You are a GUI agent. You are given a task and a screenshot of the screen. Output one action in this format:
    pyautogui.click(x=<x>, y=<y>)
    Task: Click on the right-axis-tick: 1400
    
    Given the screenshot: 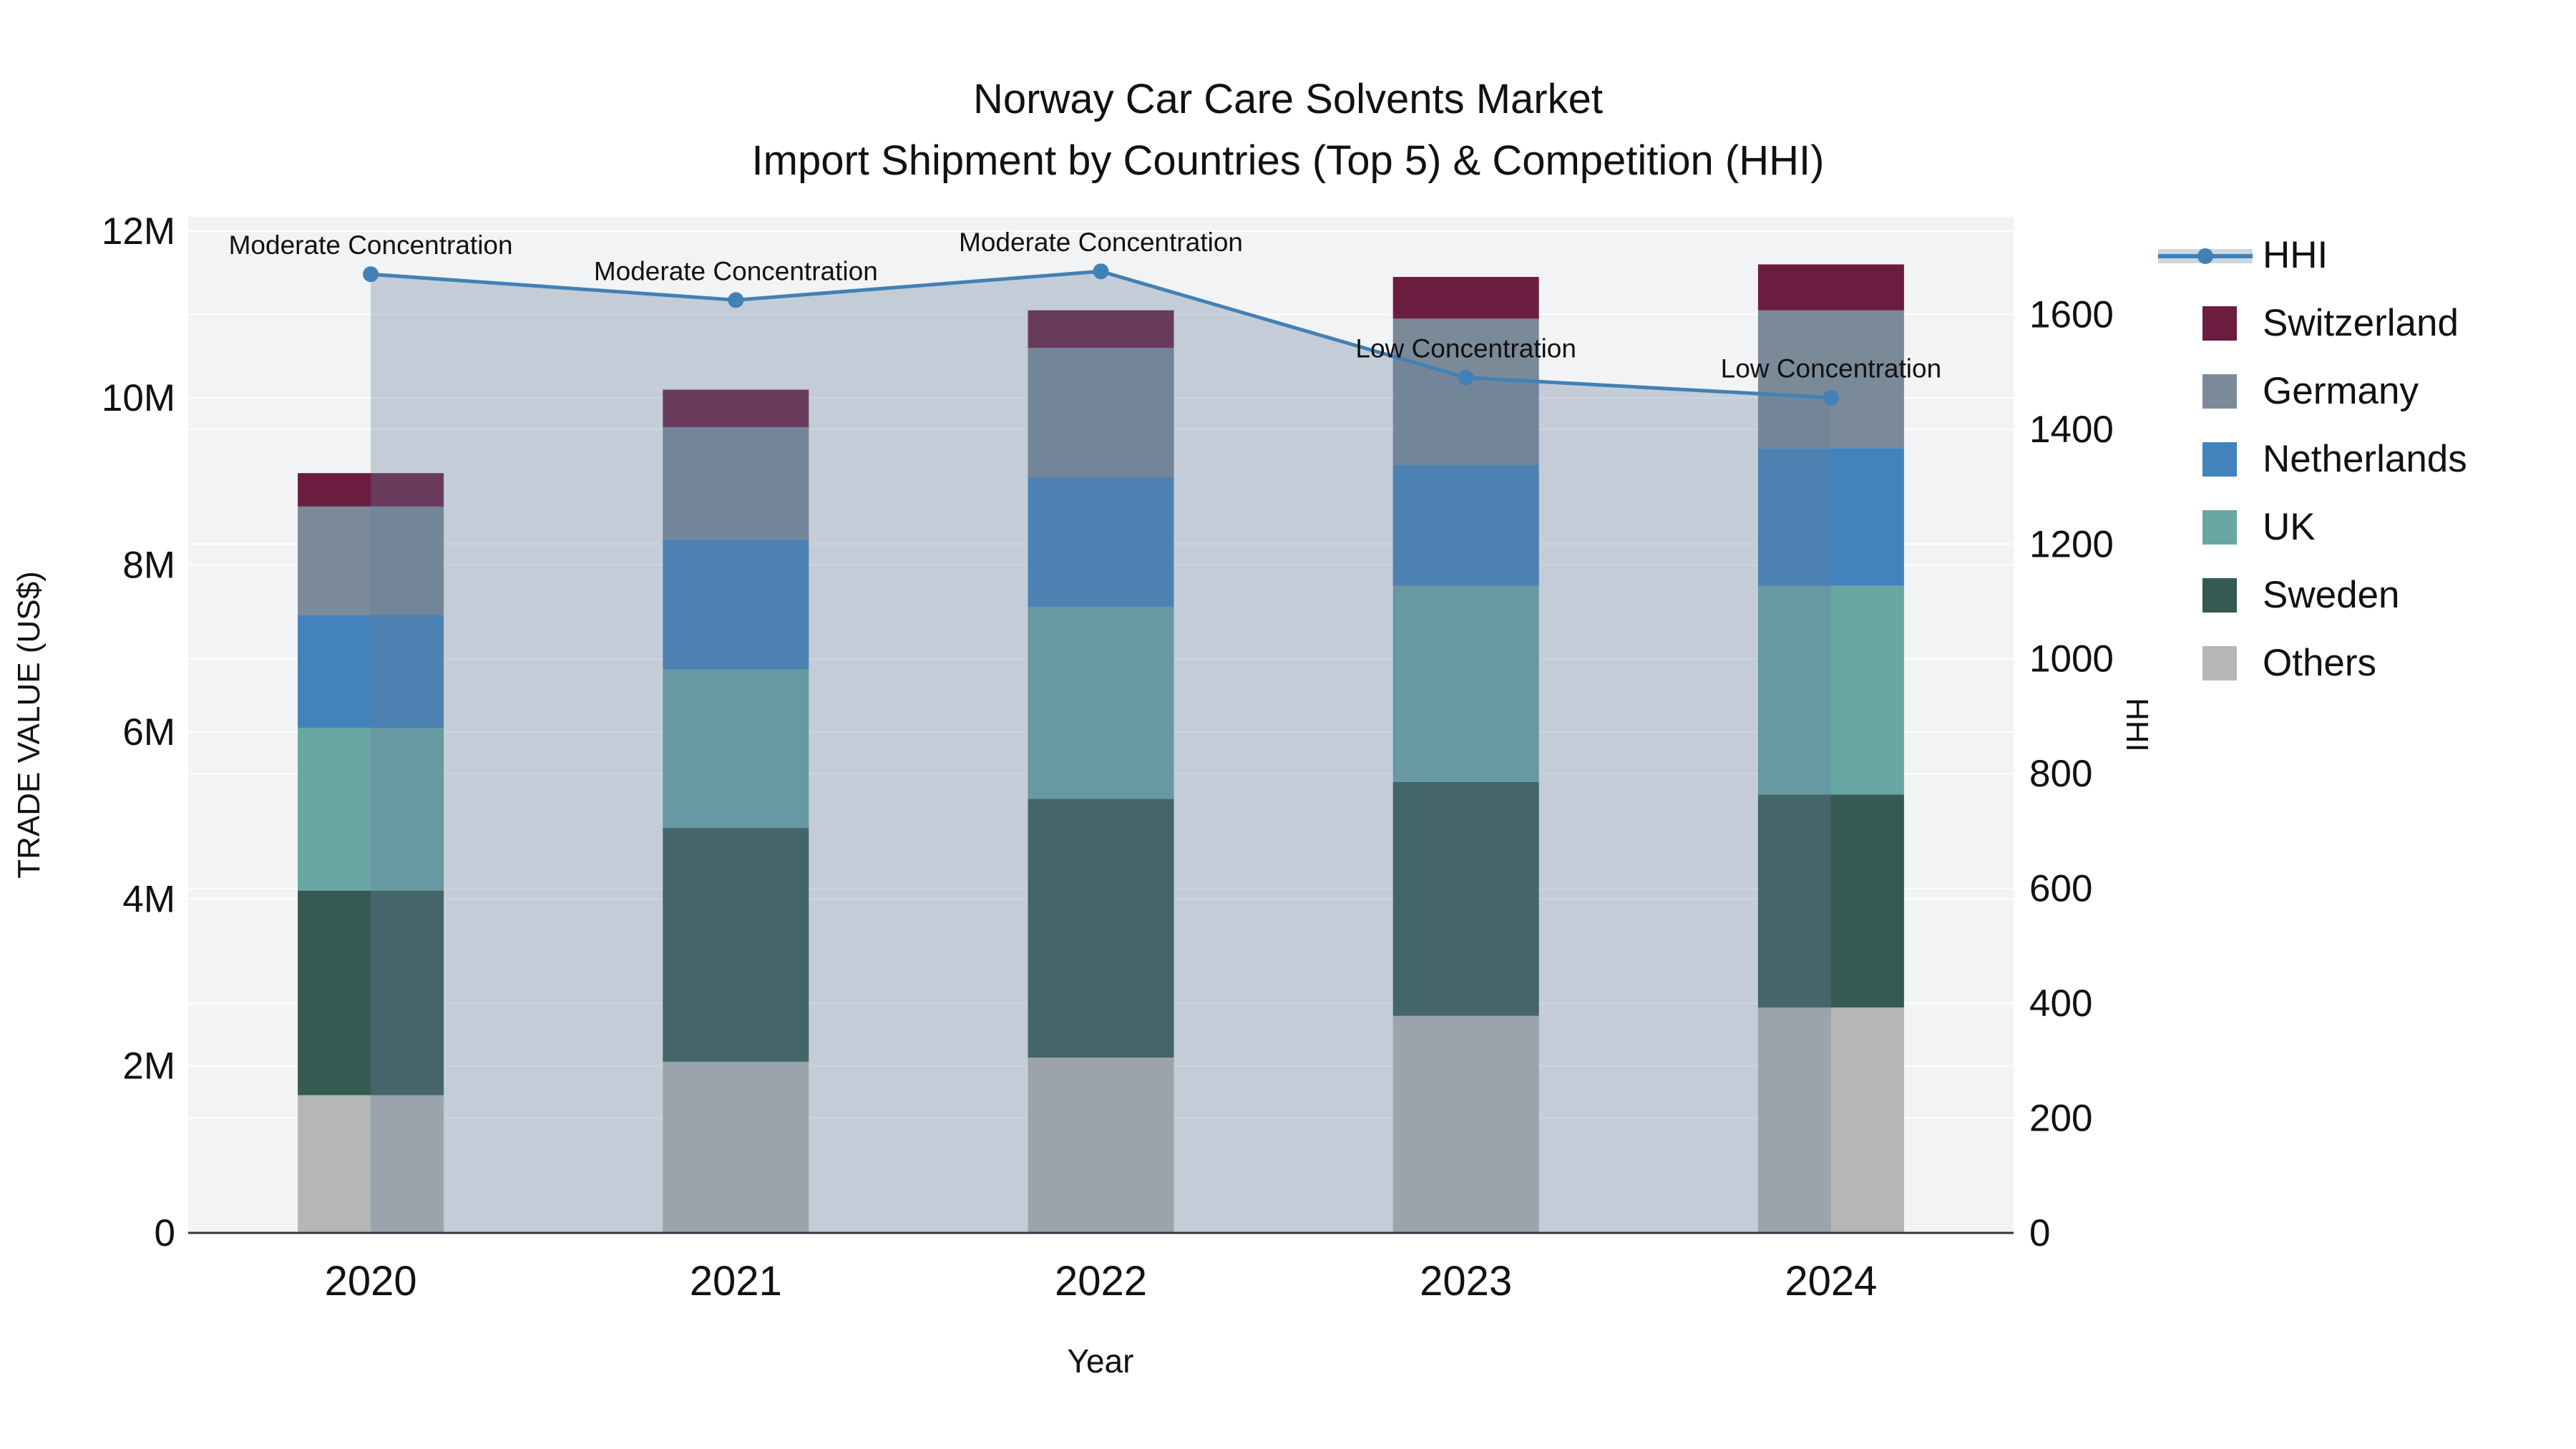 What is the action you would take?
    pyautogui.click(x=2071, y=430)
    